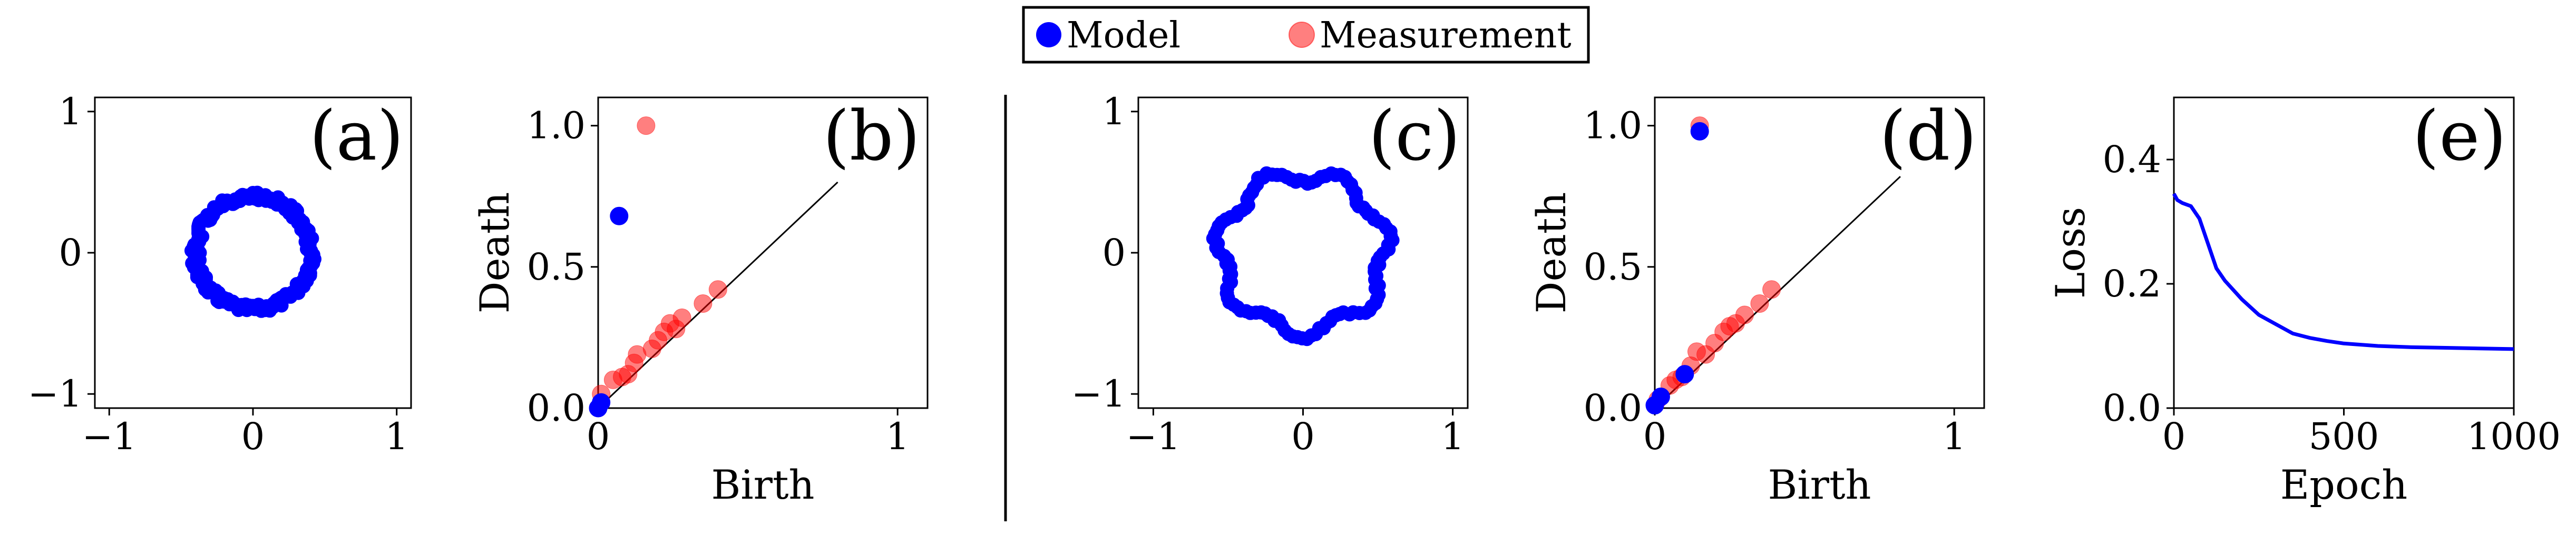 The height and width of the screenshot is (535, 2576). Describe the element at coordinates (1446, 35) in the screenshot. I see `legend-measurement-label: Measurement` at that location.